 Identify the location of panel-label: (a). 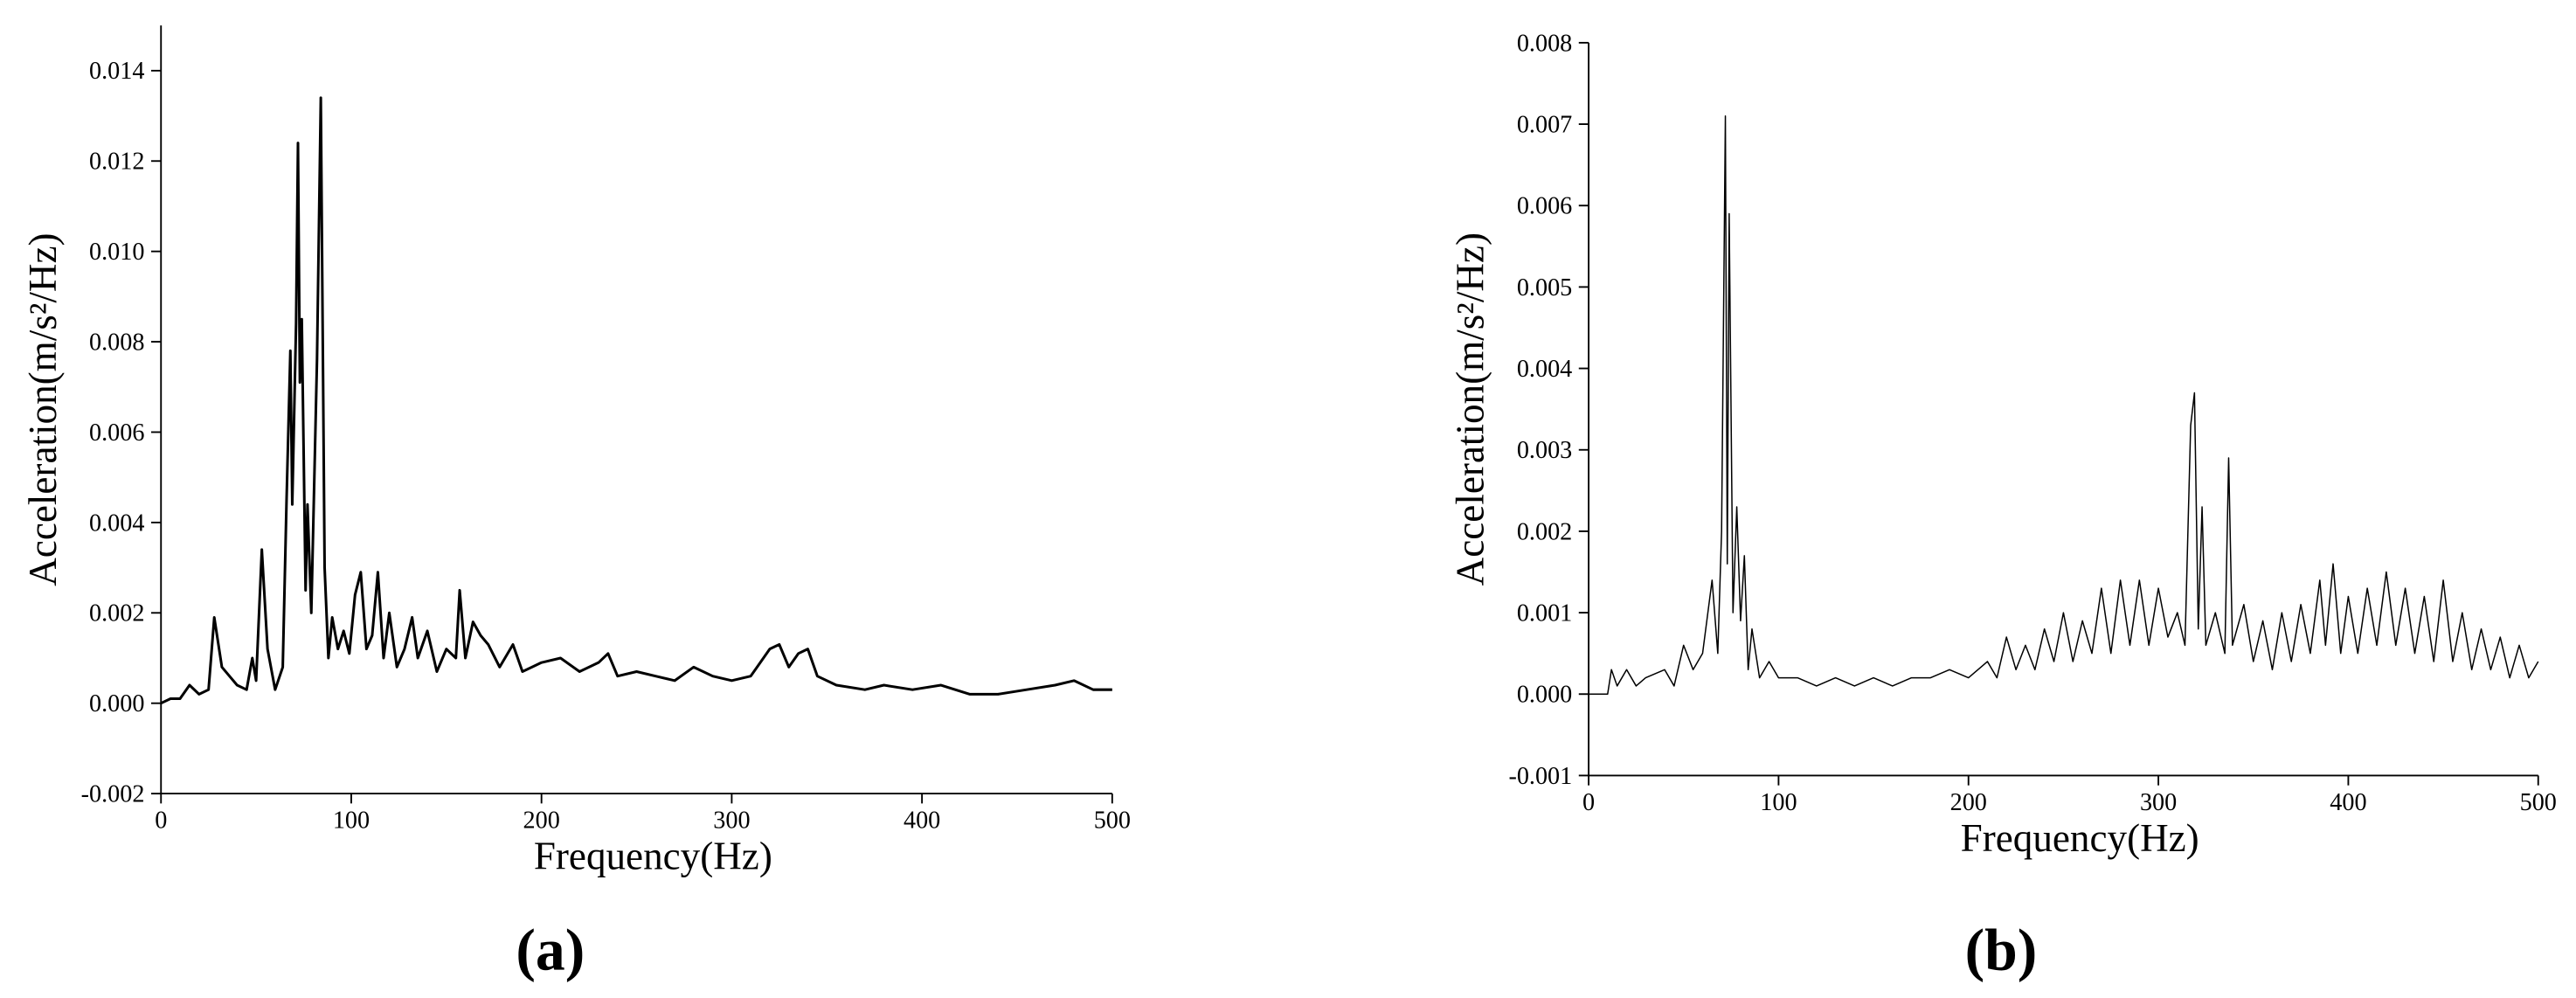
(550, 949).